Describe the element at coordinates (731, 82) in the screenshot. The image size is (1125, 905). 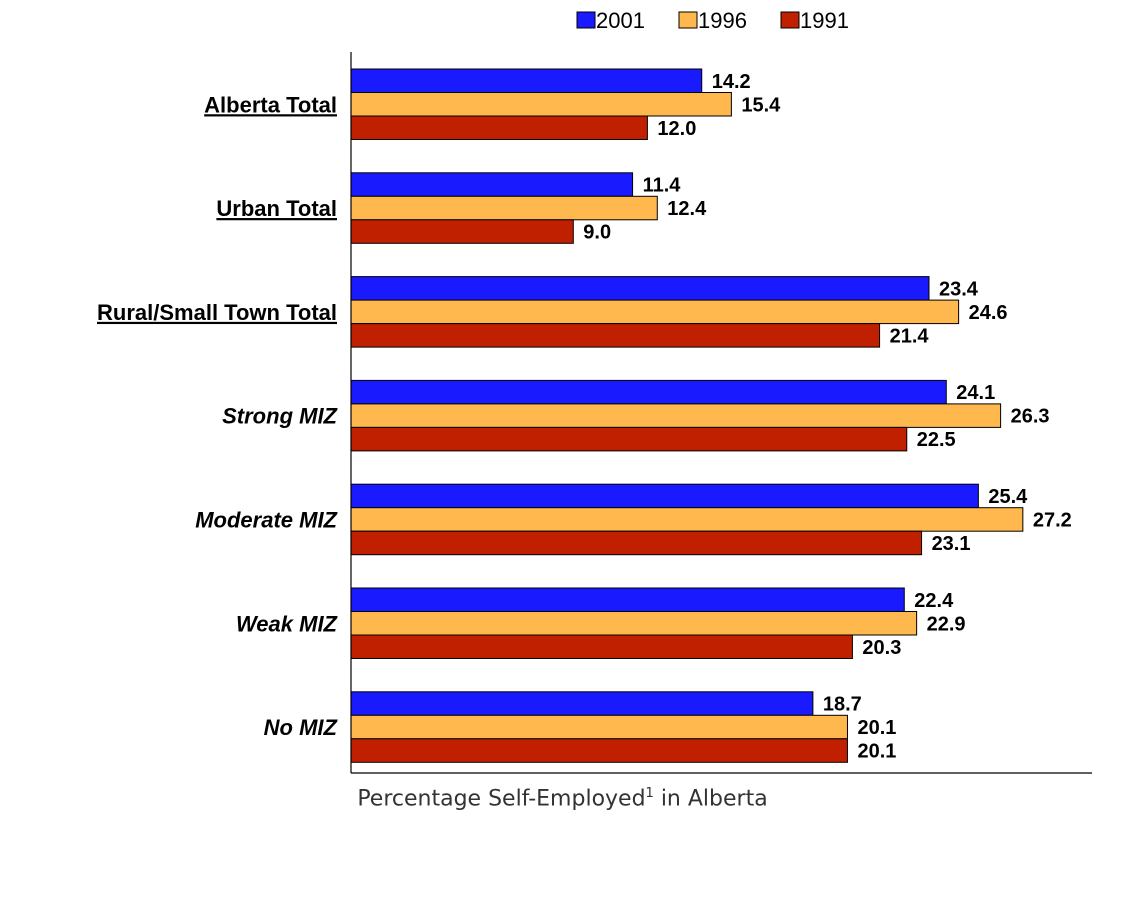
I see `value-label-2001-0: 14.2` at that location.